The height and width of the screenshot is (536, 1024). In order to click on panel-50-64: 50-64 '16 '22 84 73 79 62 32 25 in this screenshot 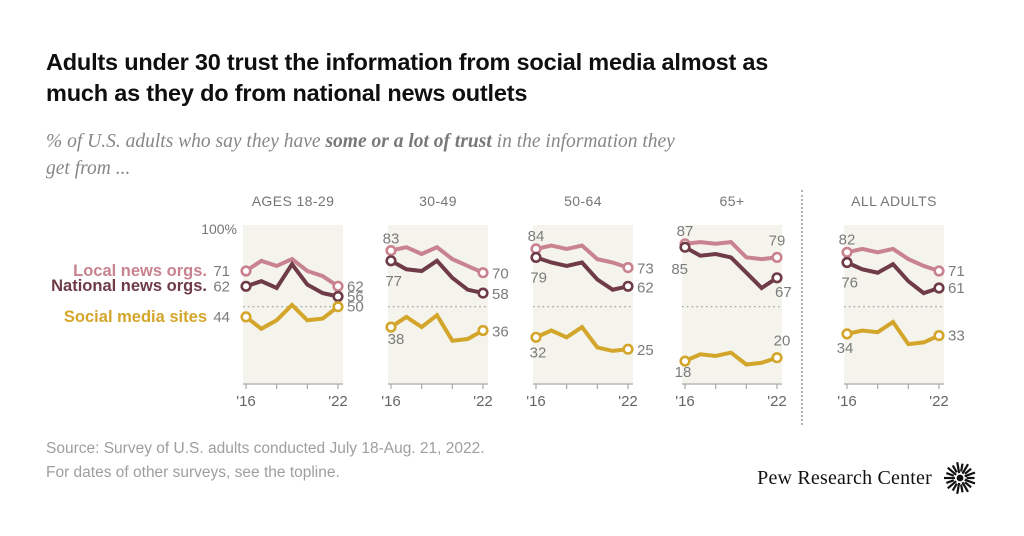, I will do `click(594, 309)`.